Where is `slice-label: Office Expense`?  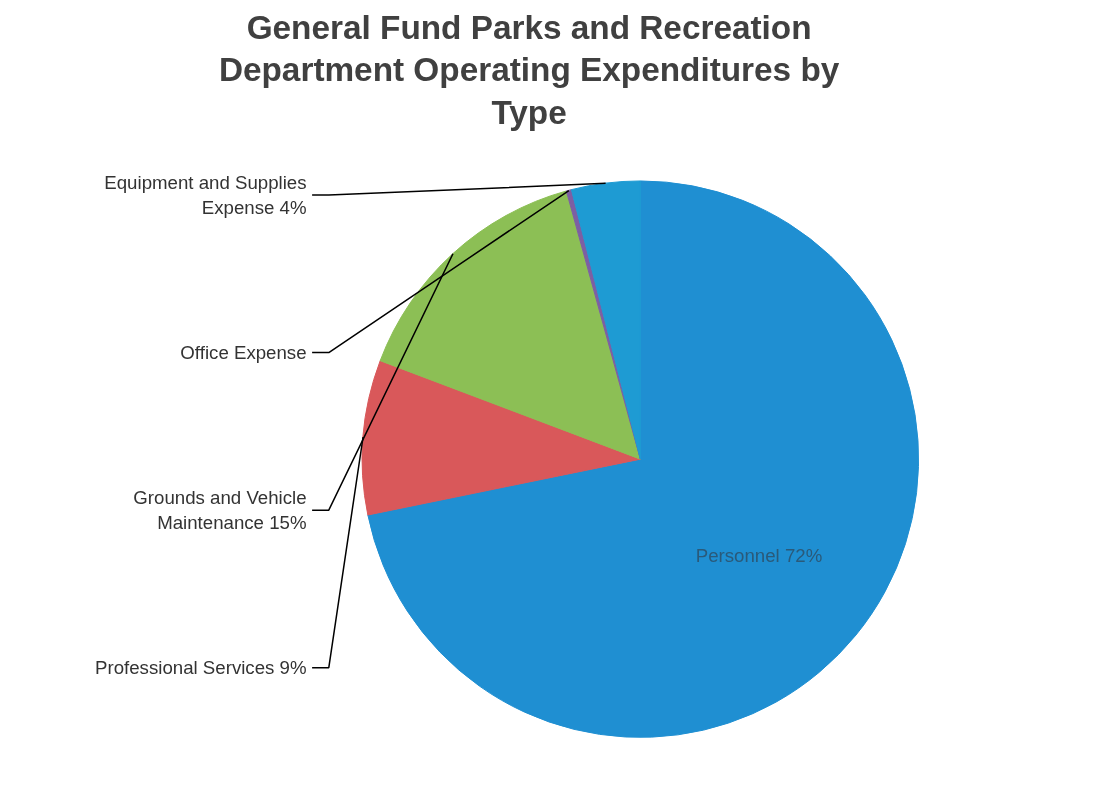
slice-label: Office Expense is located at coordinates (243, 353).